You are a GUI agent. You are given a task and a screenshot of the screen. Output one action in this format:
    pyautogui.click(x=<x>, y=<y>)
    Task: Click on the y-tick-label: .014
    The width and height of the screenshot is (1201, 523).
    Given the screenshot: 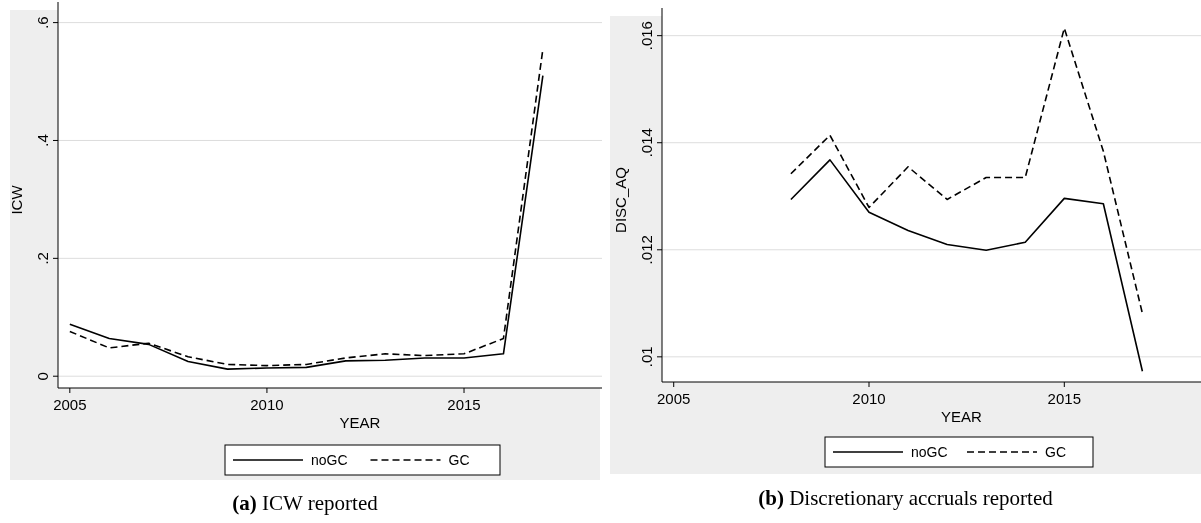 What is the action you would take?
    pyautogui.click(x=646, y=143)
    